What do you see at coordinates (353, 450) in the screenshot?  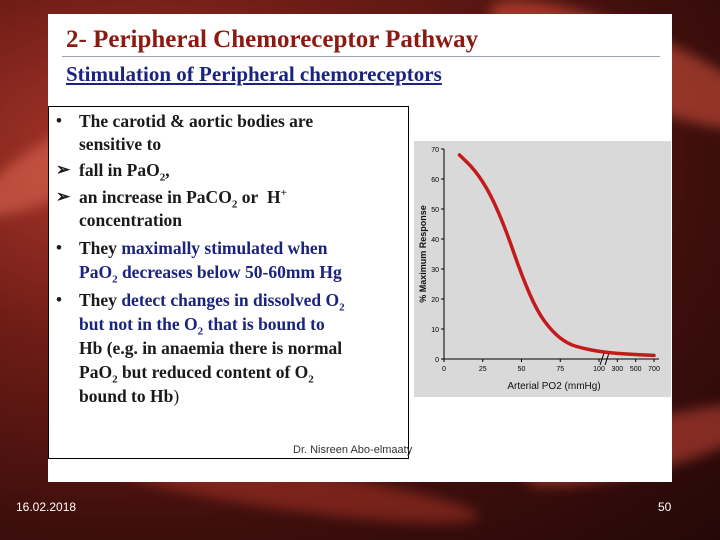 I see `author-credit: Dr. Nisreen Abo-elmaaty` at bounding box center [353, 450].